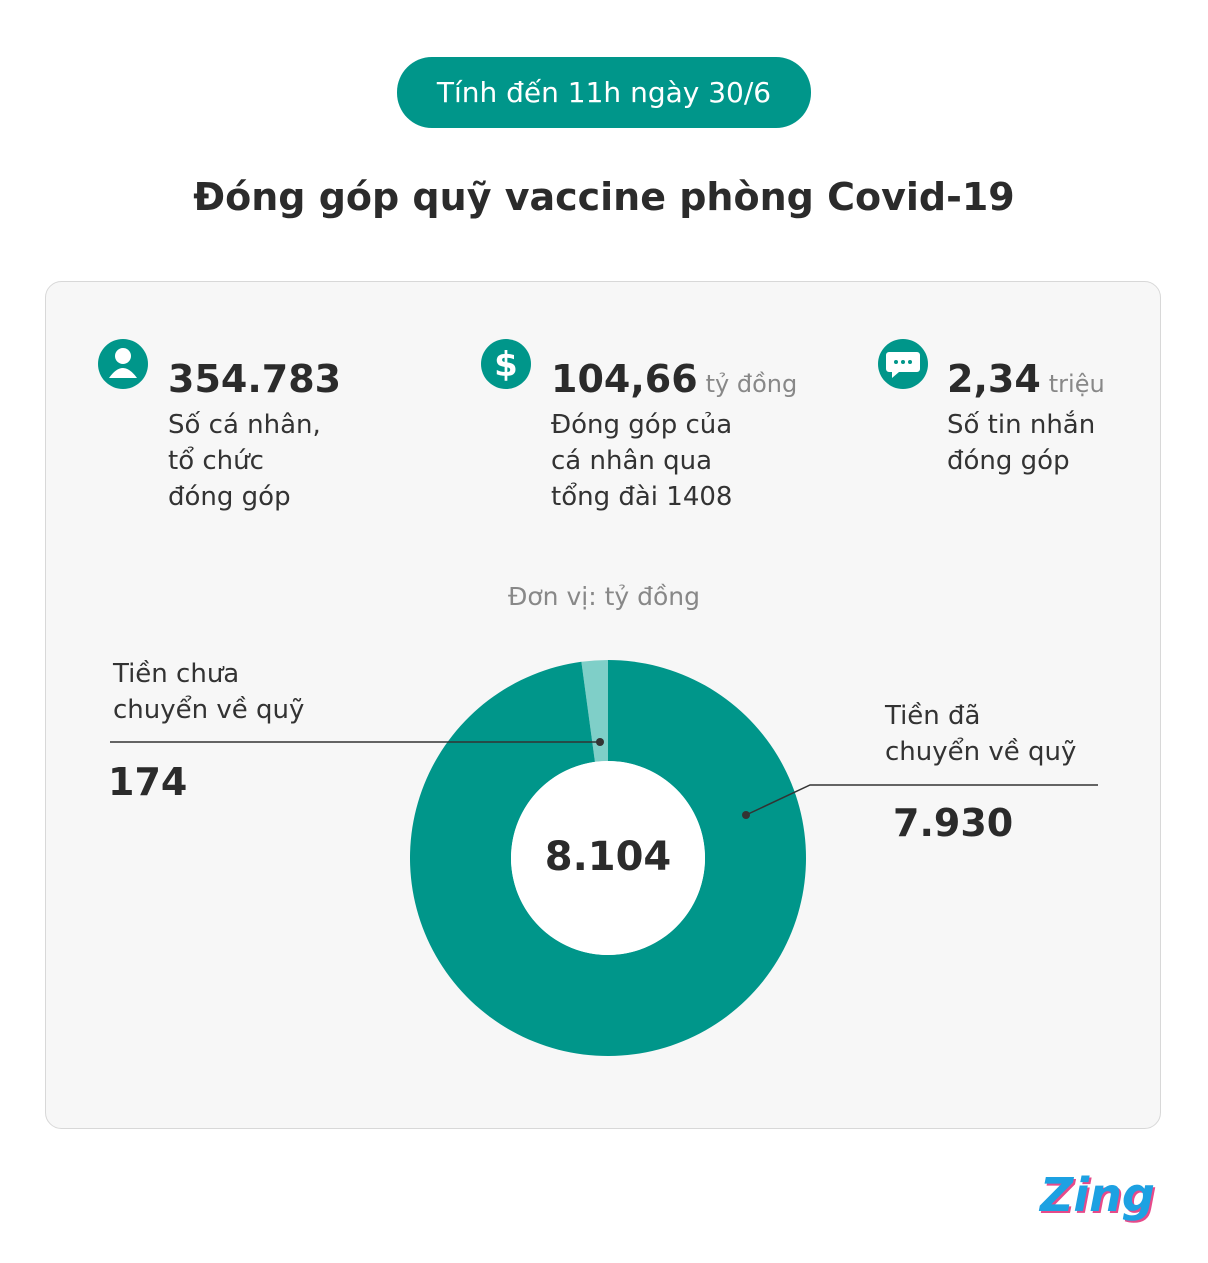 The image size is (1208, 1263). Describe the element at coordinates (604, 596) in the screenshot. I see `unit-note: Đơn vị: tỷ đồng` at that location.